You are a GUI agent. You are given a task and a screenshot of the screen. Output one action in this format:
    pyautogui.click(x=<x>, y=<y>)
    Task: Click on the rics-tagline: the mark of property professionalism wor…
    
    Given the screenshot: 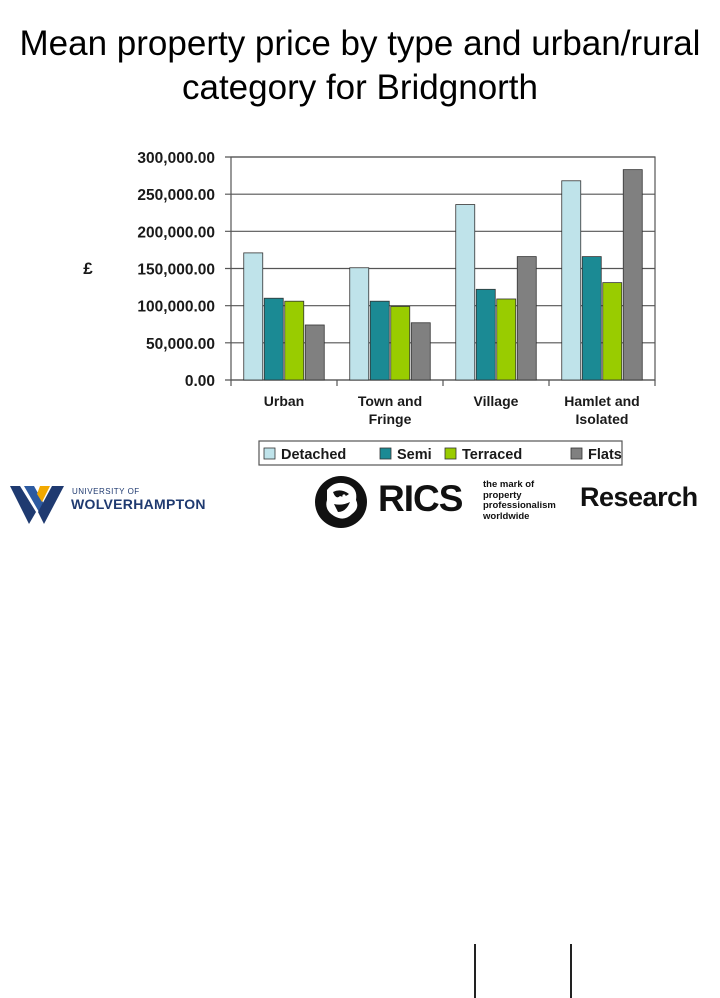 What is the action you would take?
    pyautogui.click(x=519, y=500)
    